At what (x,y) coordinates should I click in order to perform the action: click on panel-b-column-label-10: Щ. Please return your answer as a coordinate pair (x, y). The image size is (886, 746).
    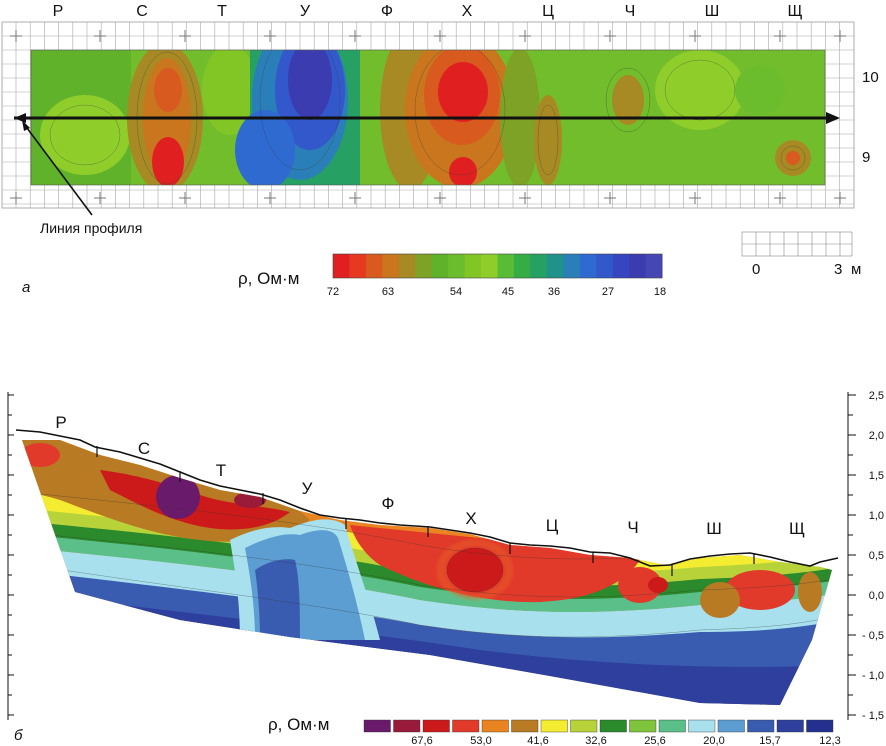
    Looking at the image, I should click on (797, 528).